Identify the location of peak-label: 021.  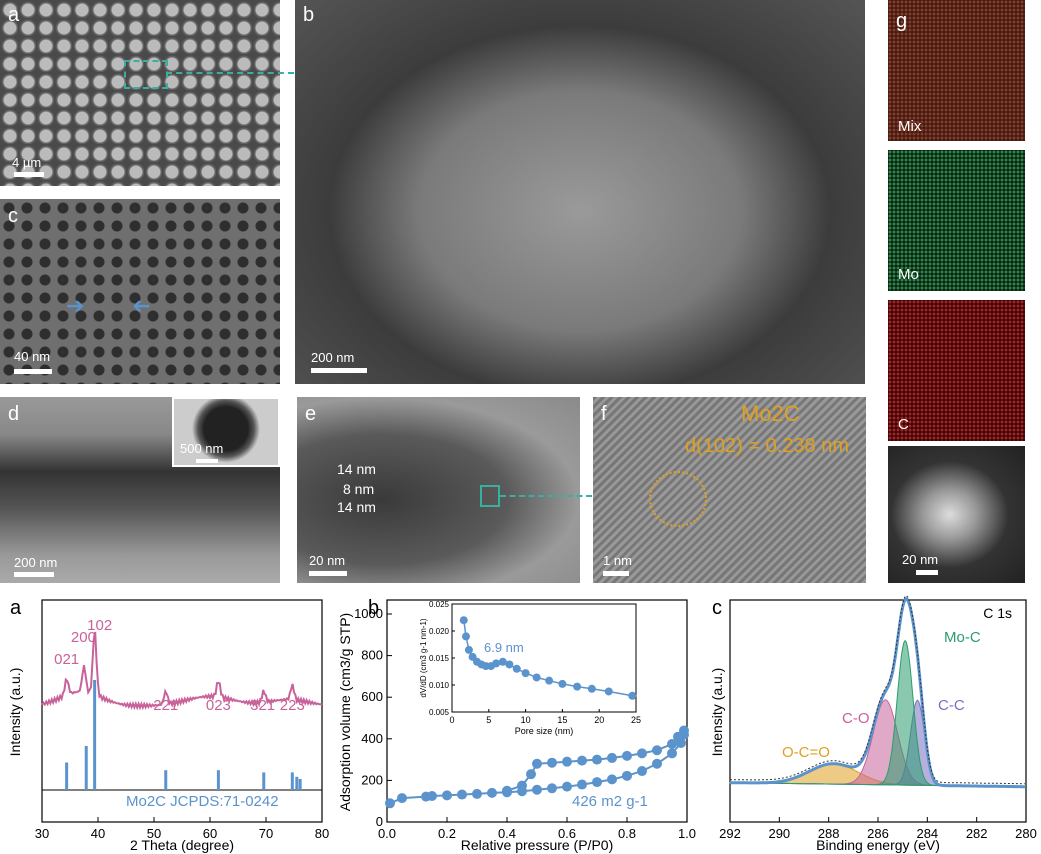
(66, 659).